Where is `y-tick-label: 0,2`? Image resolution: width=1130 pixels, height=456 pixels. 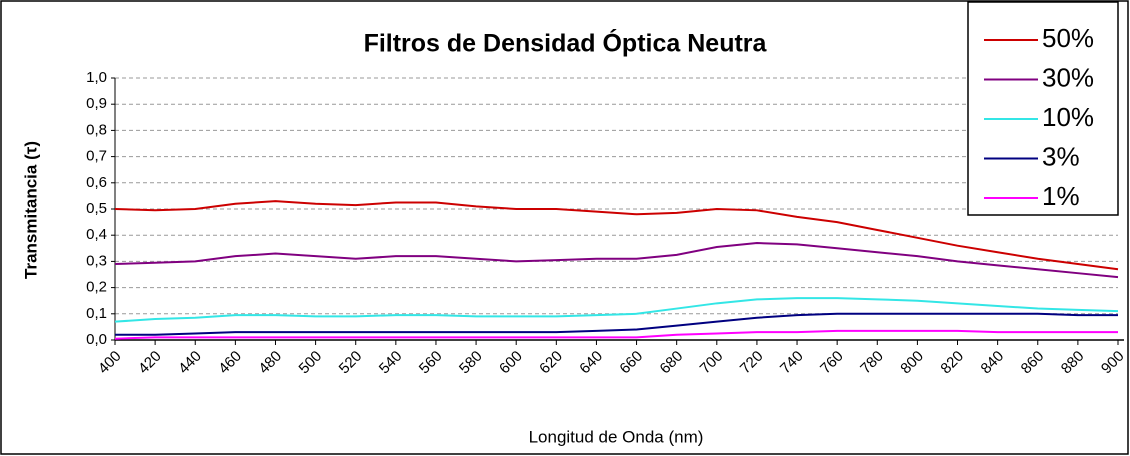 y-tick-label: 0,2 is located at coordinates (96, 287).